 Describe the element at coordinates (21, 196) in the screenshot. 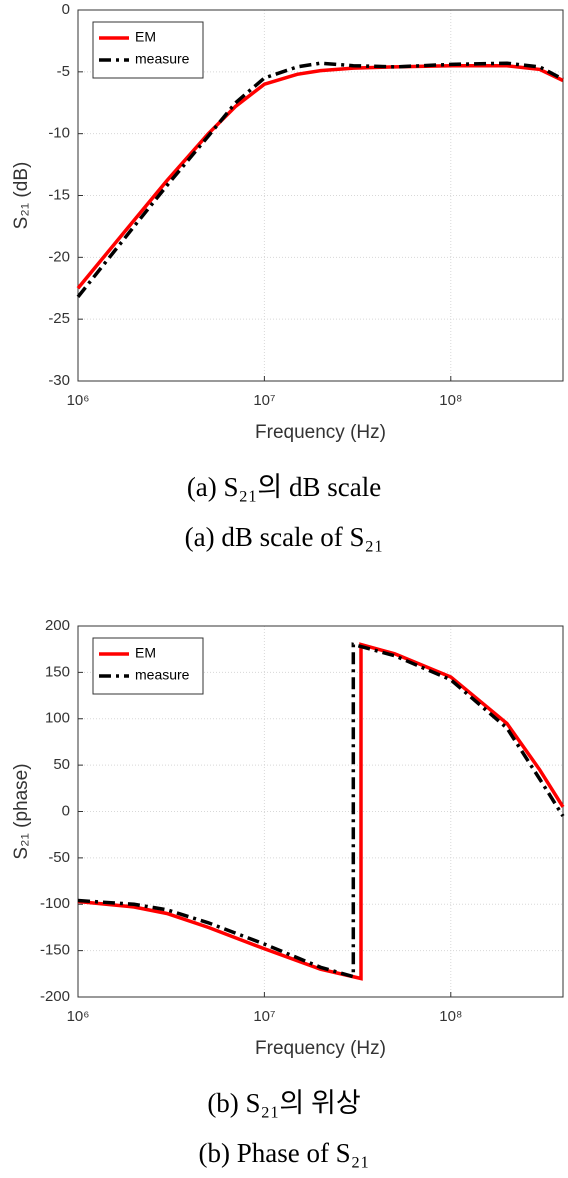

I see `y-axis-label: S₂₁ (dB)` at that location.